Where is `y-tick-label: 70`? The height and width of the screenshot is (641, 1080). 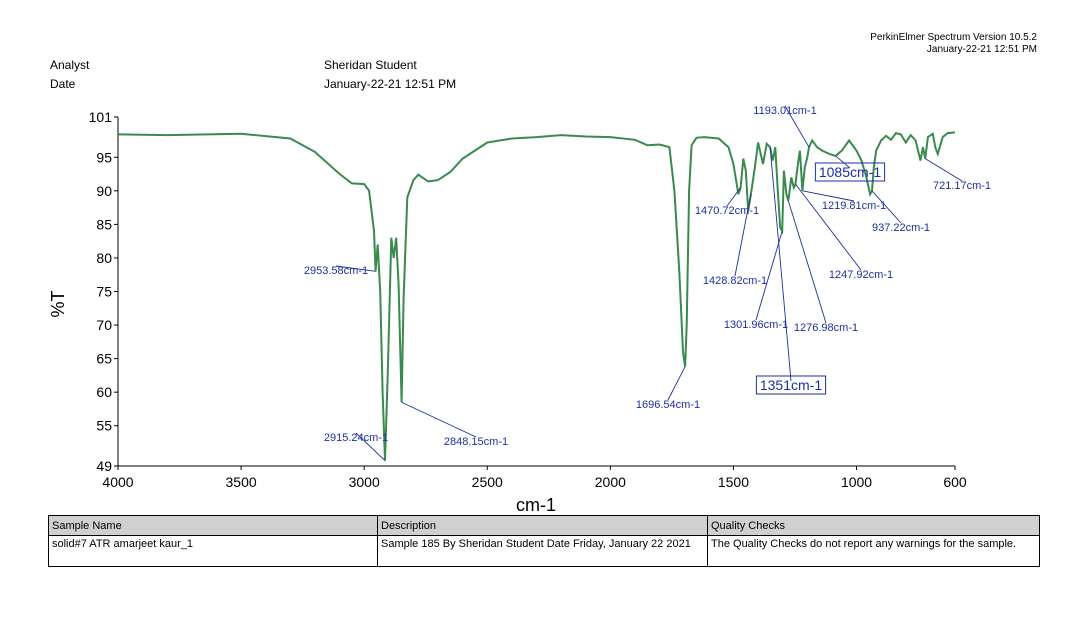
y-tick-label: 70 is located at coordinates (104, 325).